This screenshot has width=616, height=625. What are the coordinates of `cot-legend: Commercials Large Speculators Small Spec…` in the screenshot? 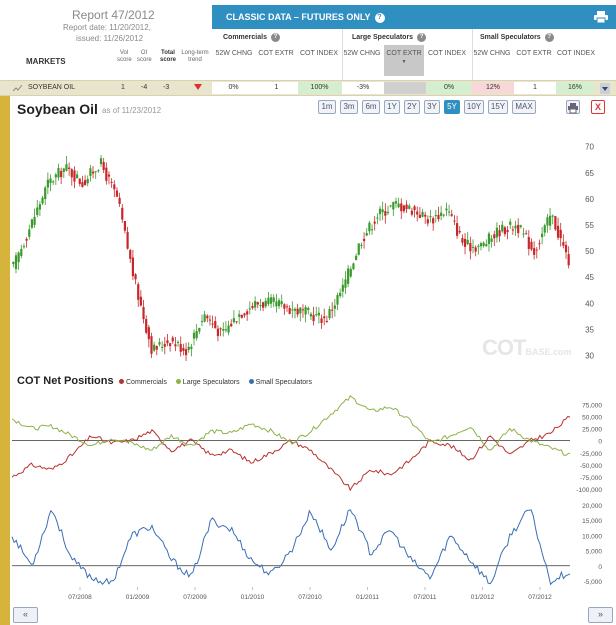 It's located at (219, 382).